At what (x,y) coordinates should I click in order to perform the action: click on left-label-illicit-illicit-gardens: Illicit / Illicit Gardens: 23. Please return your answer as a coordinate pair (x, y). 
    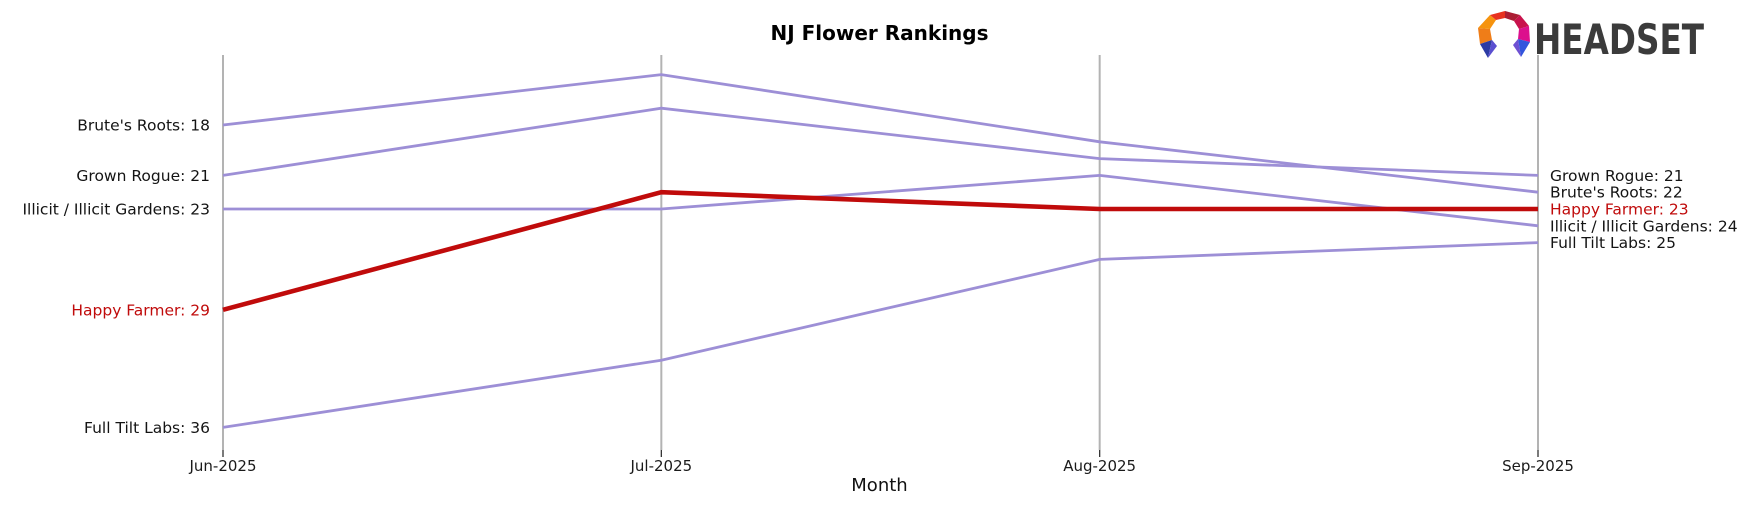
    Looking at the image, I should click on (116, 210).